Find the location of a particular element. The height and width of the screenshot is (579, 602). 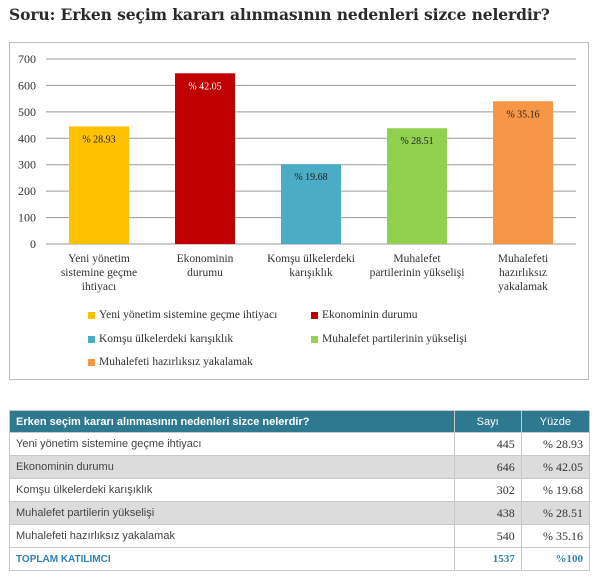

row-percent: % 19.68 is located at coordinates (555, 490).